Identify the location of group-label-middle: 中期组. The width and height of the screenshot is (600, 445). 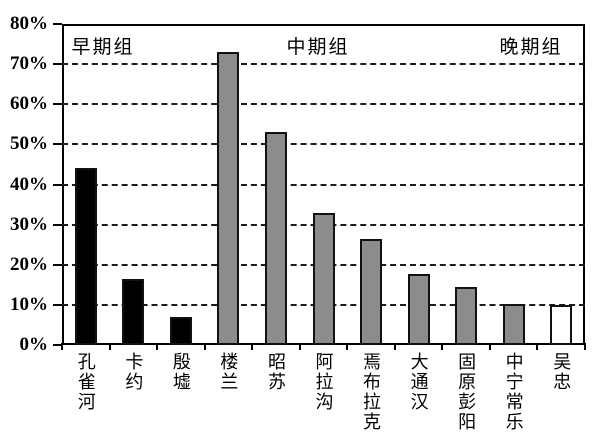
(318, 47).